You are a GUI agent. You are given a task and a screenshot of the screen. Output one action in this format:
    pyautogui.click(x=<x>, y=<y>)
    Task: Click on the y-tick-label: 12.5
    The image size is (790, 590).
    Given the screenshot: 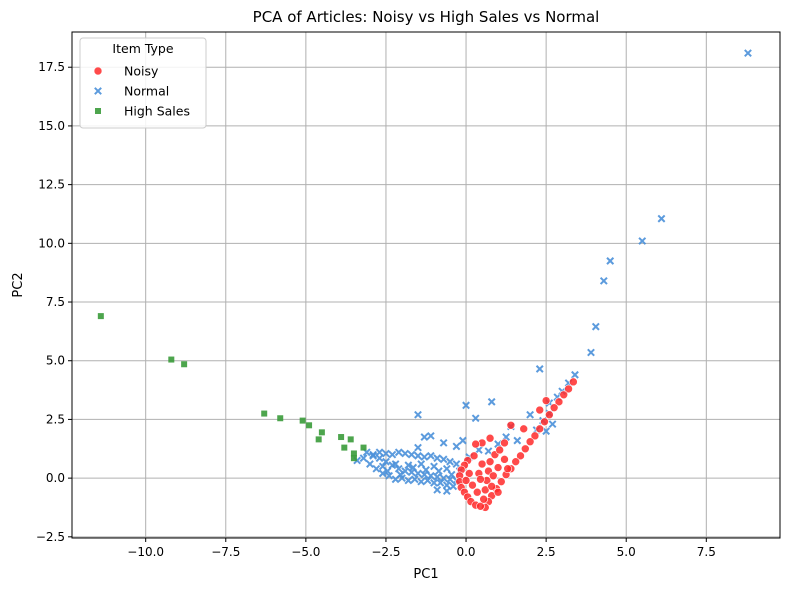 What is the action you would take?
    pyautogui.click(x=51, y=185)
    